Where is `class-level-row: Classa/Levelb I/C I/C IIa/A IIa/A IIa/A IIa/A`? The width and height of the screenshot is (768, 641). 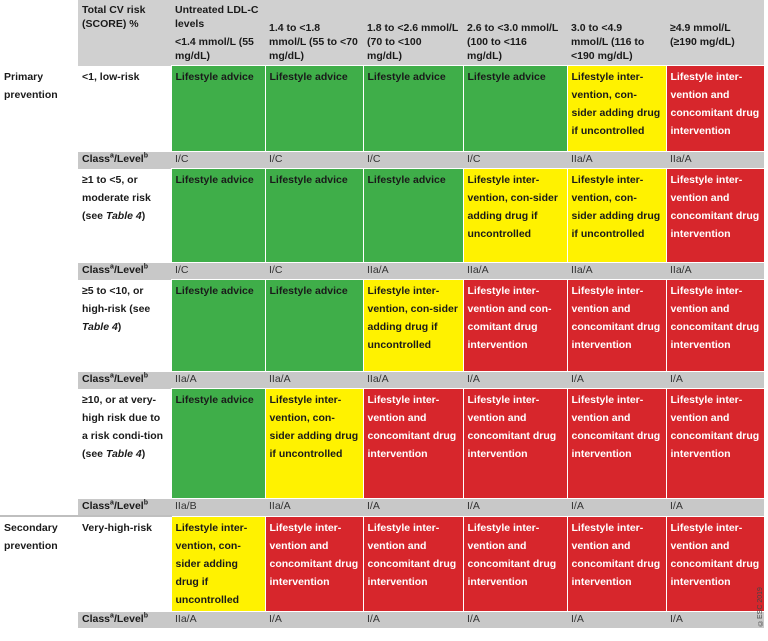
class-level-row: Classa/Levelb I/C I/C IIa/A IIa/A IIa/A IIa/A is located at coordinates (382, 271).